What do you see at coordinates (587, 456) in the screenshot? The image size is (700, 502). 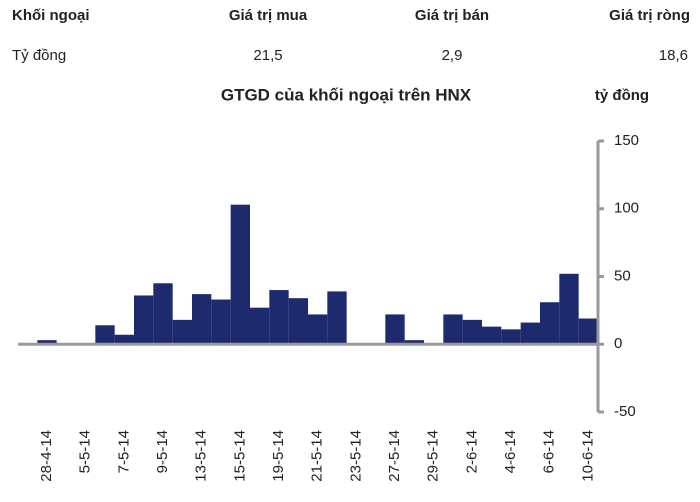 I see `x-tick-label: 10-6-14` at bounding box center [587, 456].